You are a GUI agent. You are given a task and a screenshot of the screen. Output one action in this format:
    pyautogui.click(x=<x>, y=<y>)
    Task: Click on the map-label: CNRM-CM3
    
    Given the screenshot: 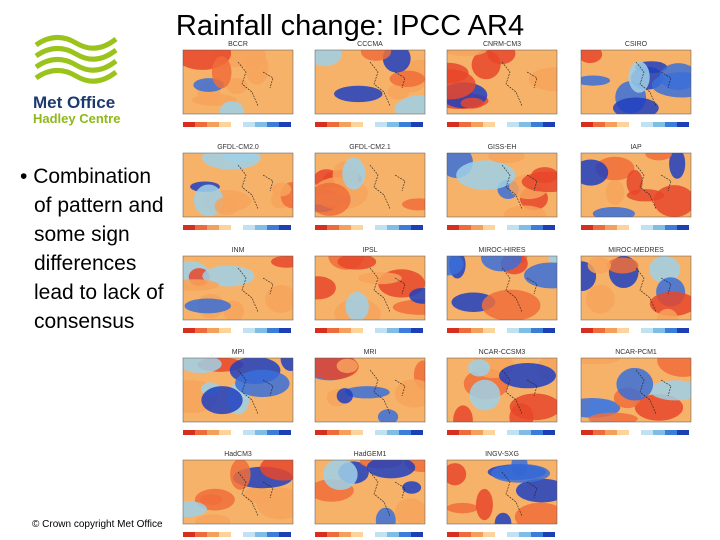 What is the action you would take?
    pyautogui.click(x=502, y=44)
    